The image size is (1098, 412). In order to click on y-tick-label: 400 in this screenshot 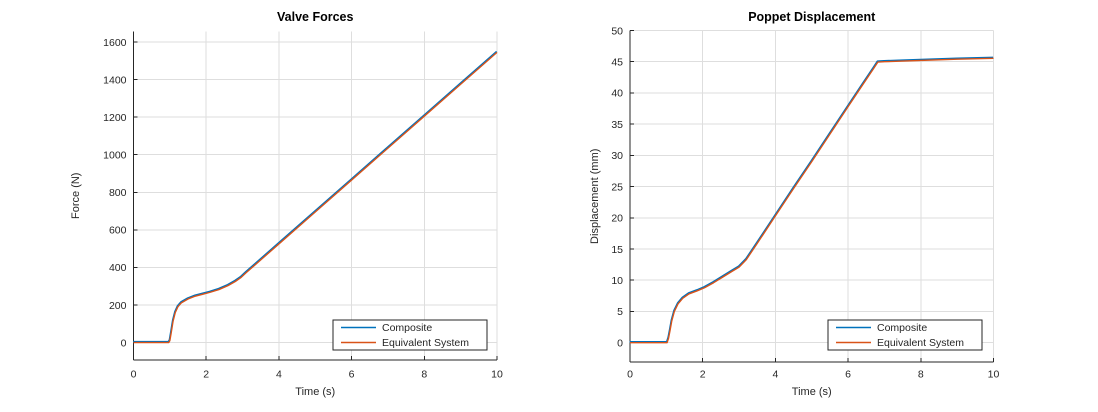, I will do `click(118, 268)`.